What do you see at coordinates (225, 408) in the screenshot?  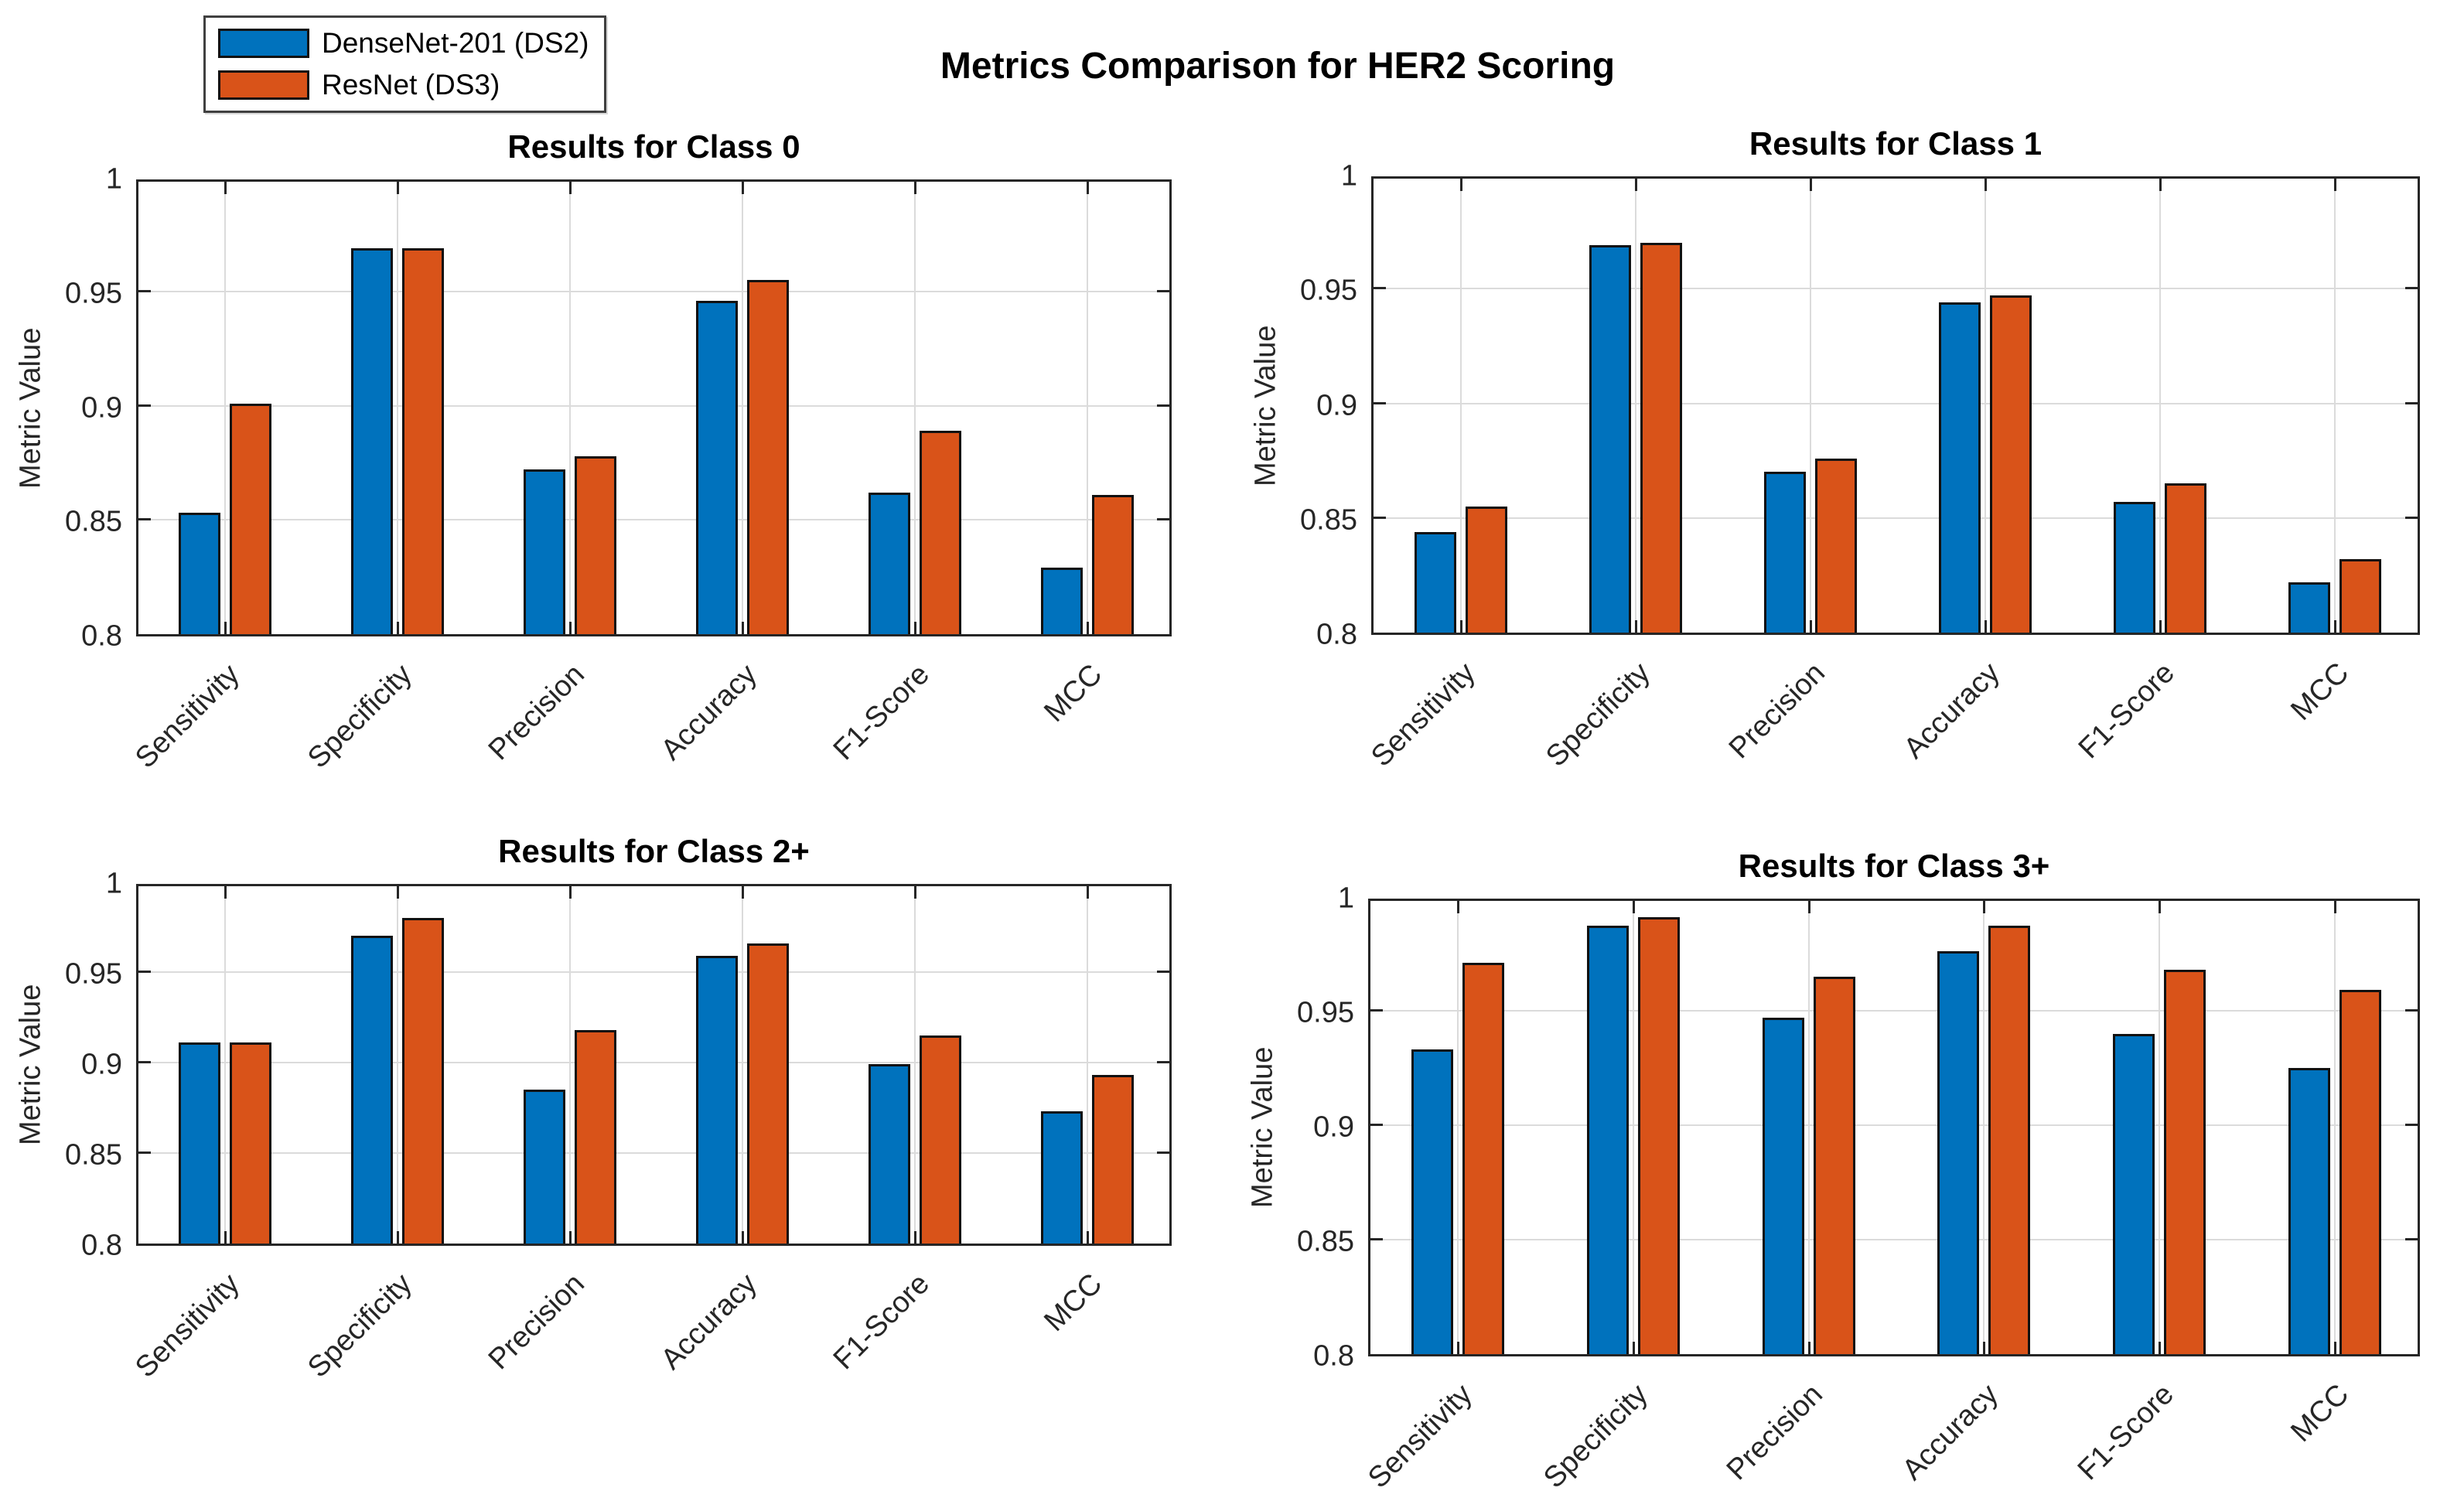 I see `gridline-x-sensitivity` at bounding box center [225, 408].